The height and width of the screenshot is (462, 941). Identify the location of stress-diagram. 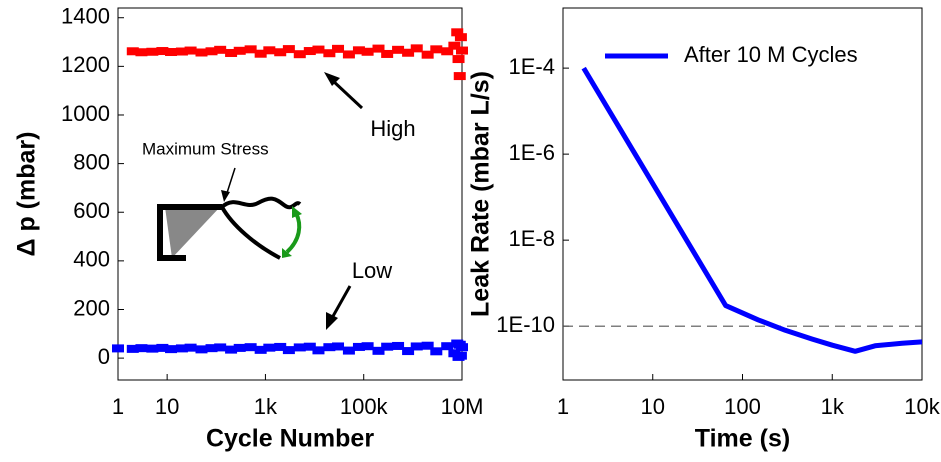
(229, 228).